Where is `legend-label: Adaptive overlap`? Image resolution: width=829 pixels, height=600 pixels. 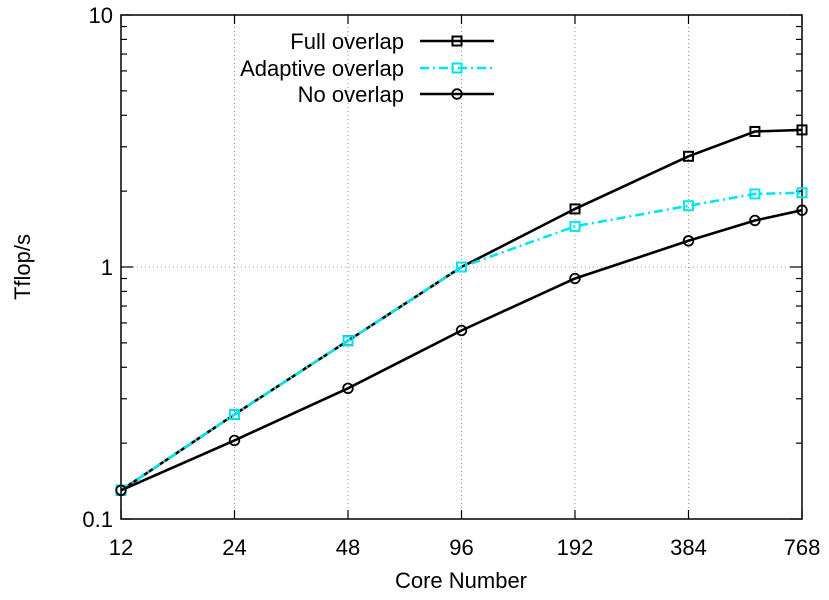 legend-label: Adaptive overlap is located at coordinates (322, 68).